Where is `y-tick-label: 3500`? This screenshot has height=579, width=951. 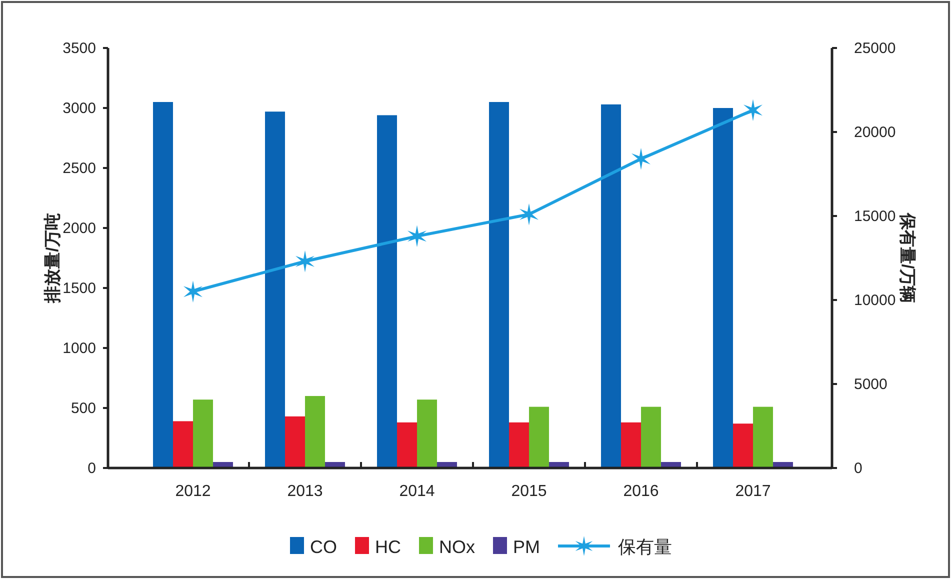 y-tick-label: 3500 is located at coordinates (79, 48).